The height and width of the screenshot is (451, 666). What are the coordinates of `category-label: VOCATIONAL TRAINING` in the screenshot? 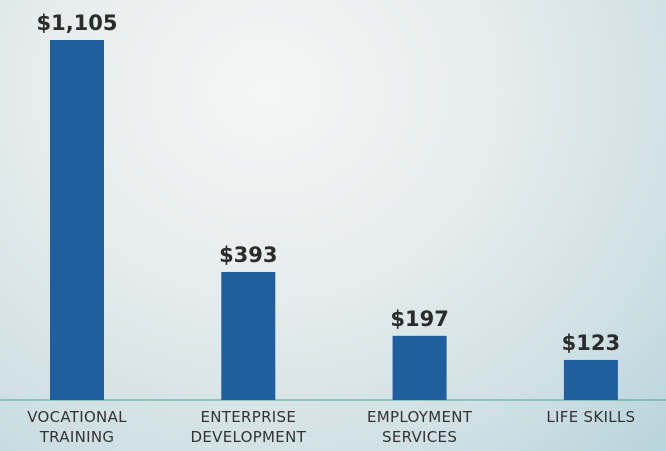 It's located at (77, 427).